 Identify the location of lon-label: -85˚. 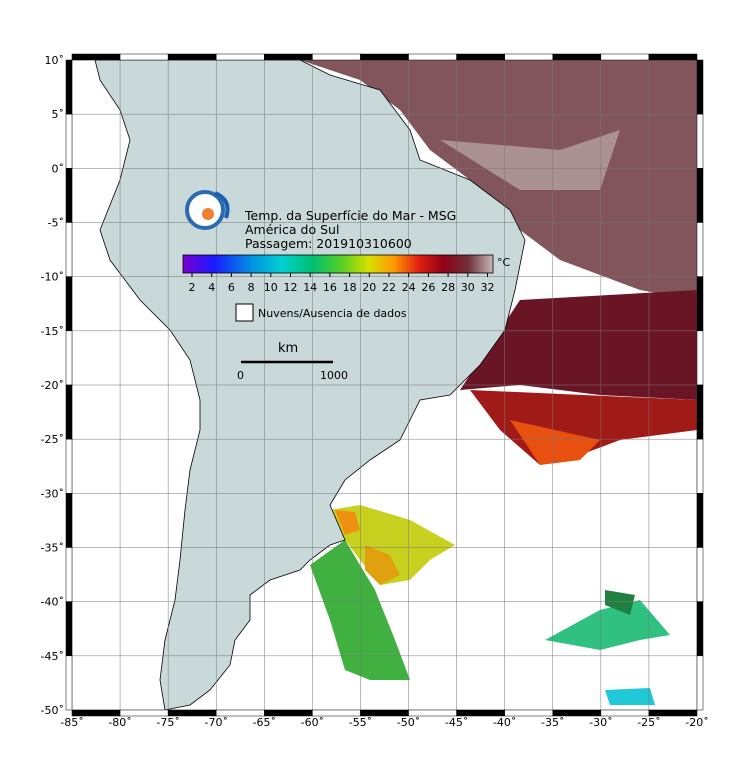
(71, 722).